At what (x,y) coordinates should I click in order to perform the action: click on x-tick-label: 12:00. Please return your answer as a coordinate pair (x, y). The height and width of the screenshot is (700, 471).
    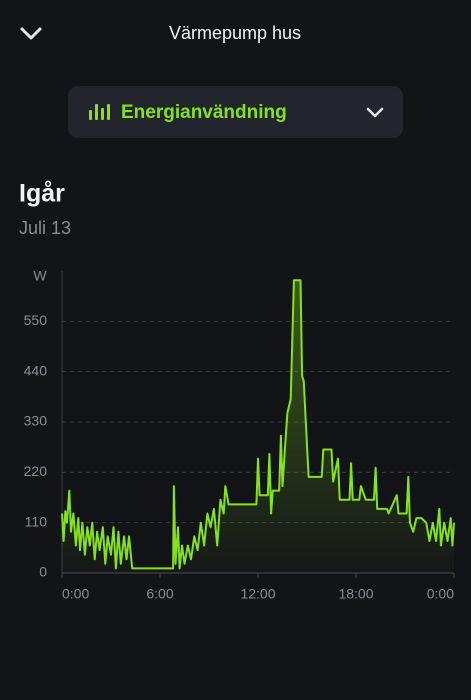
    Looking at the image, I should click on (257, 594).